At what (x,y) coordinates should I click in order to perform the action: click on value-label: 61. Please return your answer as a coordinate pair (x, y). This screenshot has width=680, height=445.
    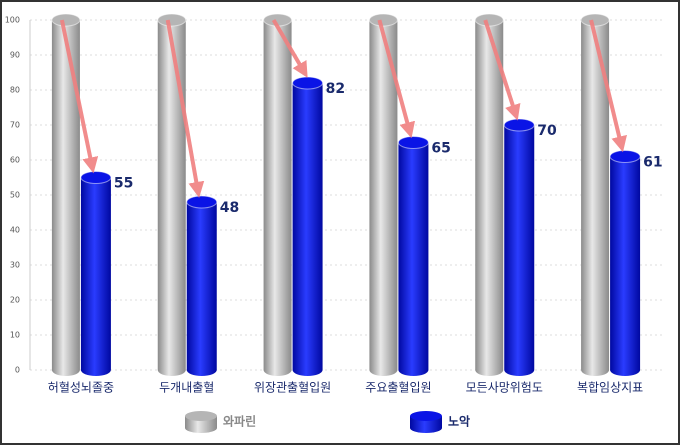
    Looking at the image, I should click on (652, 163).